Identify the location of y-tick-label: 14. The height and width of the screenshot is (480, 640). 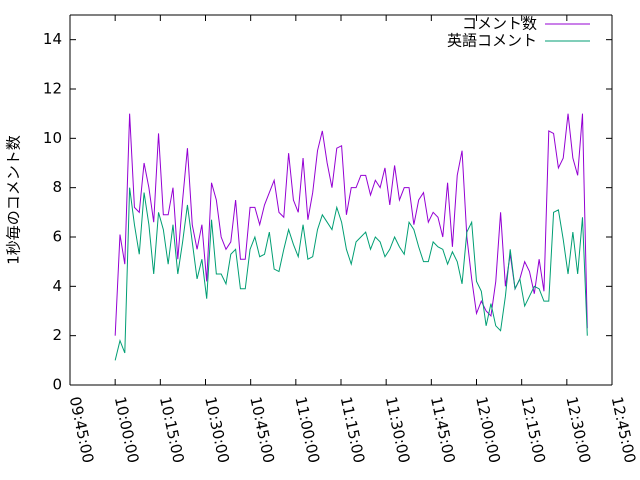
(52, 39).